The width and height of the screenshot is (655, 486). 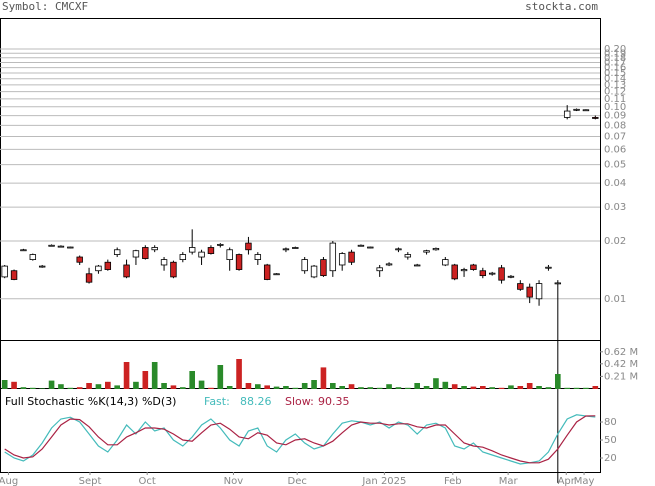 I want to click on fast-name: Fast:, so click(x=217, y=401).